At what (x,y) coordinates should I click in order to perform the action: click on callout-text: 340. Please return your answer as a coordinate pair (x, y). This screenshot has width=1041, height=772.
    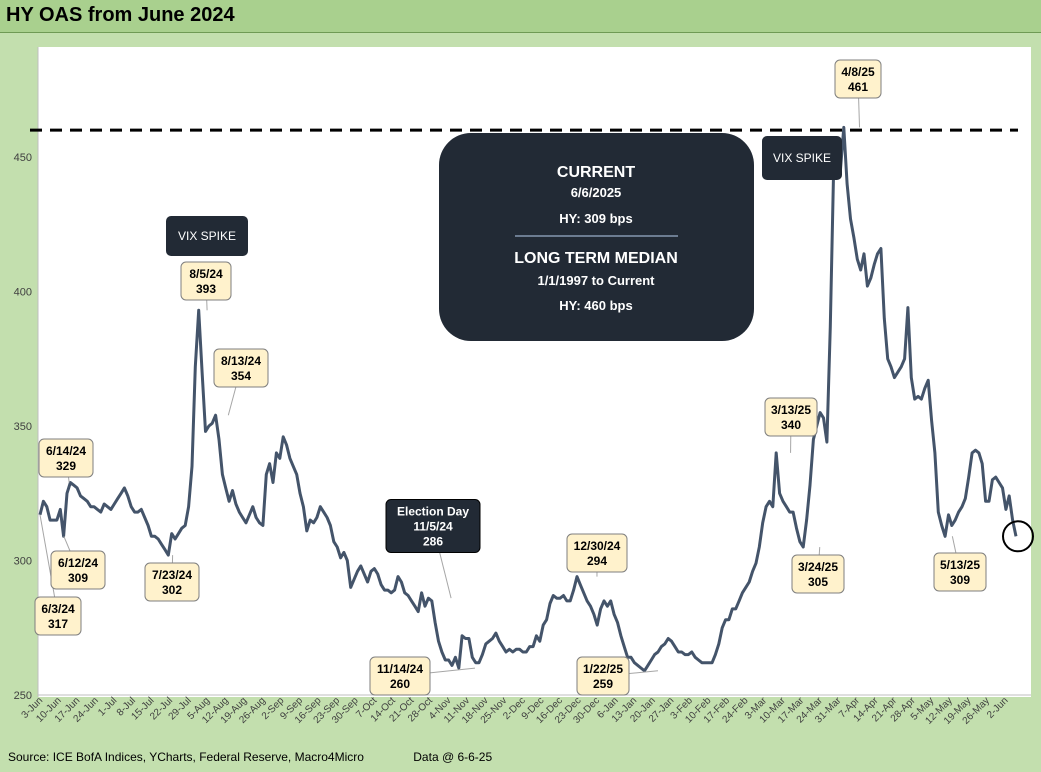
    Looking at the image, I should click on (791, 425).